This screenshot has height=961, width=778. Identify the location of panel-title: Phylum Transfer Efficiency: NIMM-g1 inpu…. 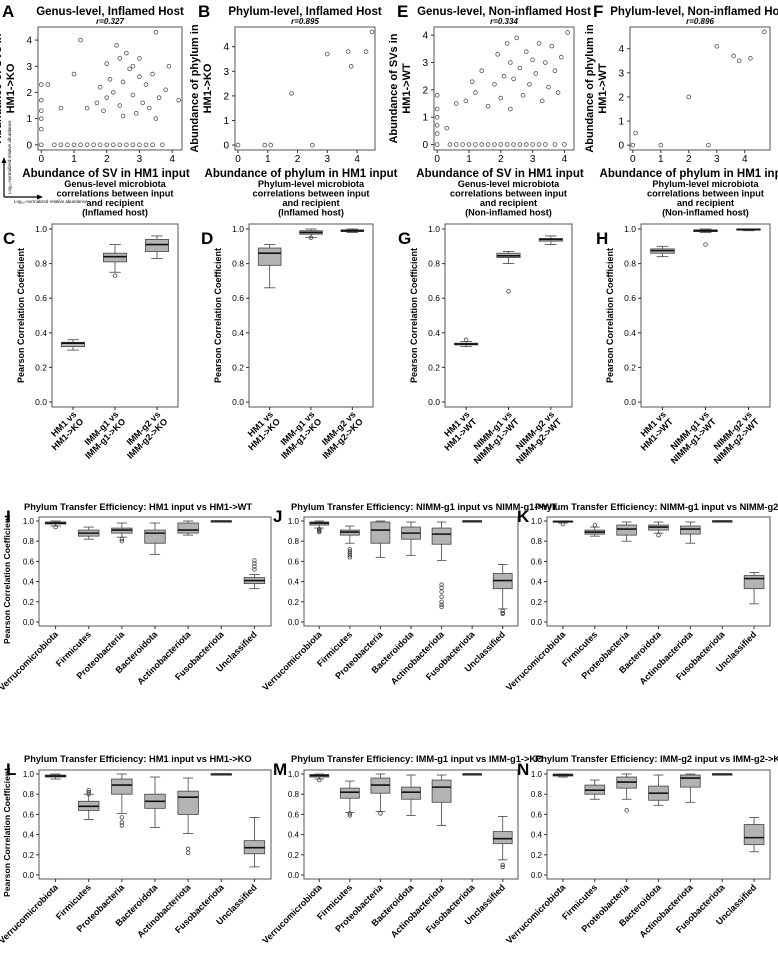
(656, 507).